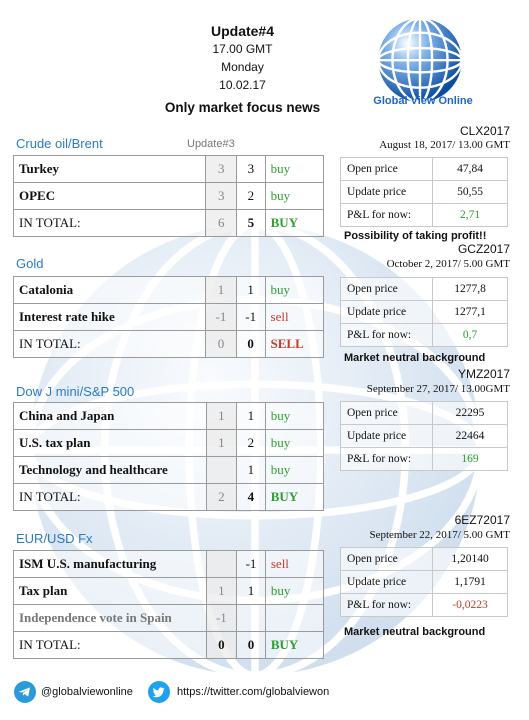  I want to click on update-price-value: 1,1791, so click(470, 582).